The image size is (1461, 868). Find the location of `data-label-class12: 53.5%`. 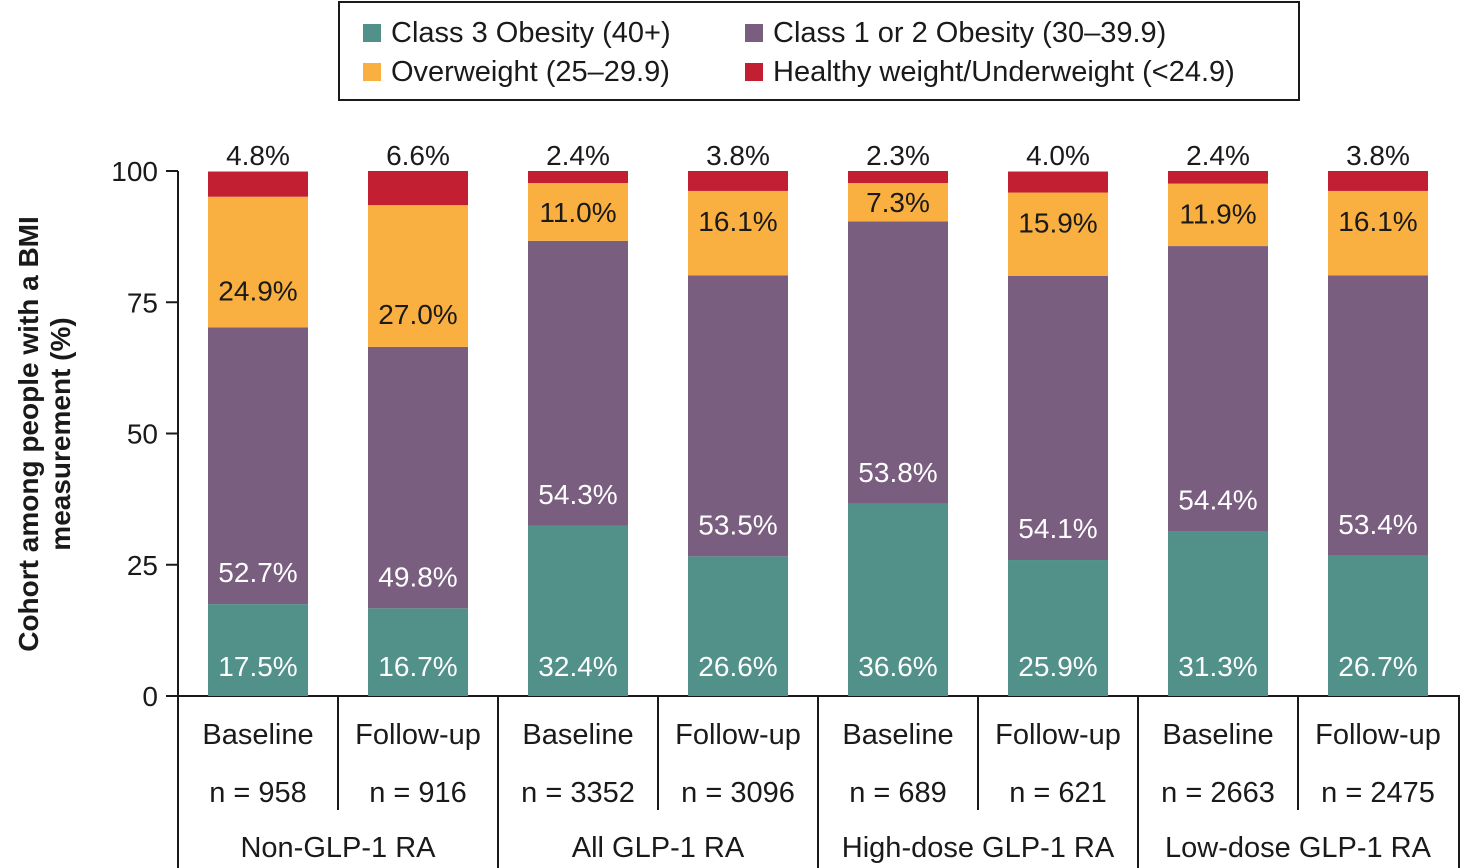

data-label-class12: 53.5% is located at coordinates (737, 524).